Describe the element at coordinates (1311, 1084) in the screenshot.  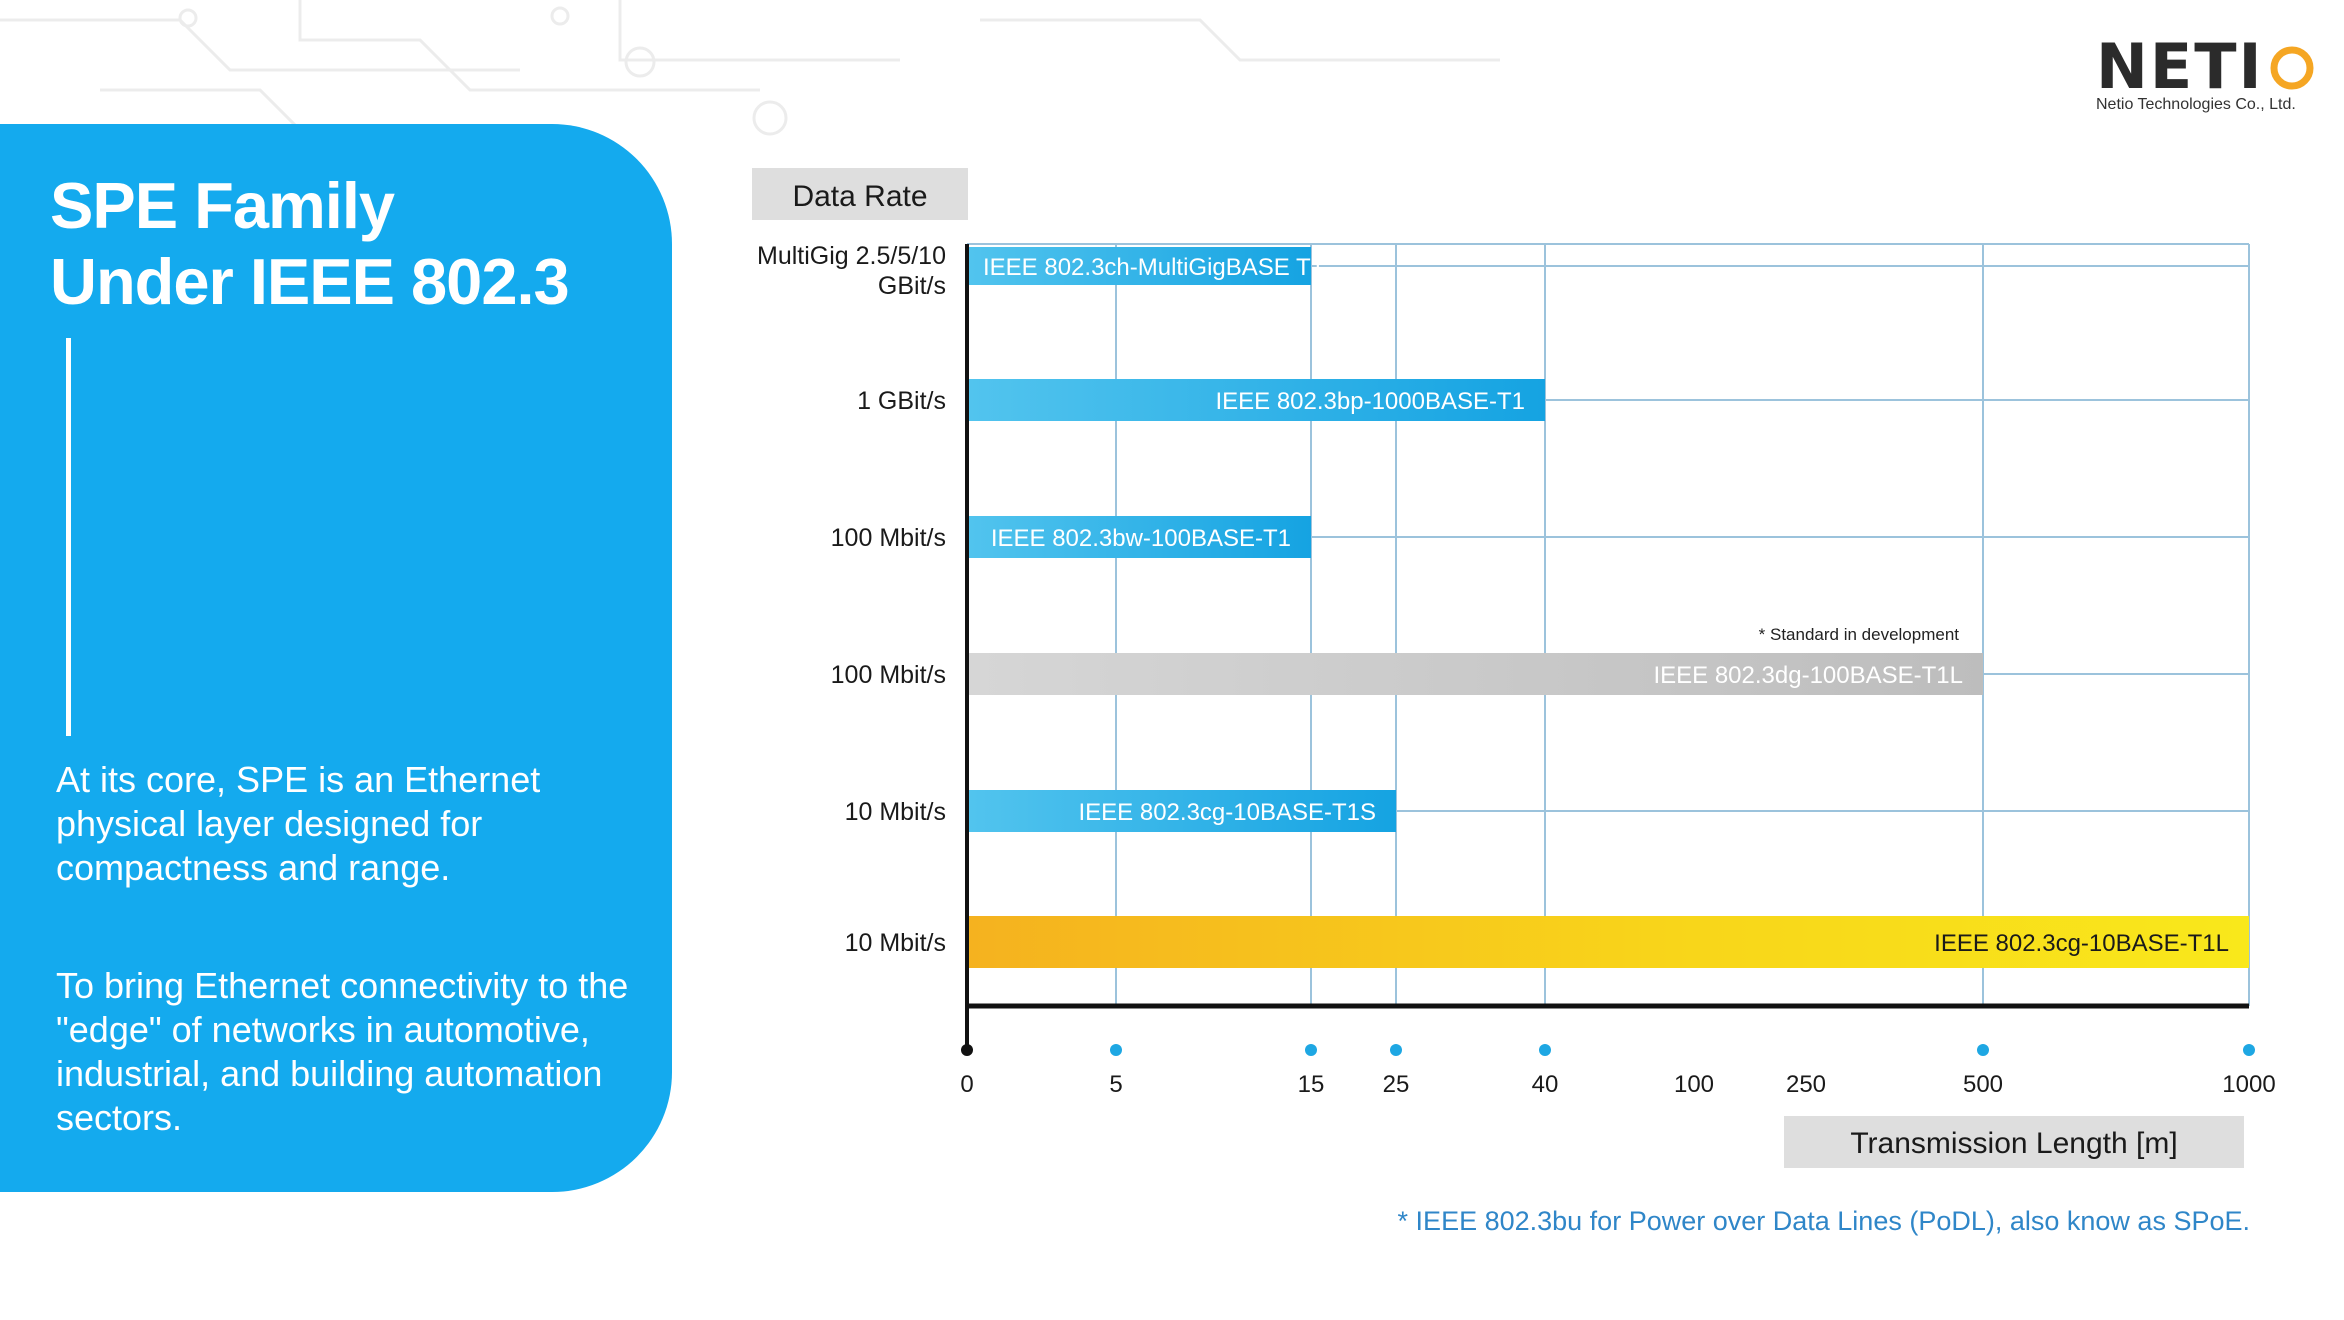
I see `x-tick-label: 15` at that location.